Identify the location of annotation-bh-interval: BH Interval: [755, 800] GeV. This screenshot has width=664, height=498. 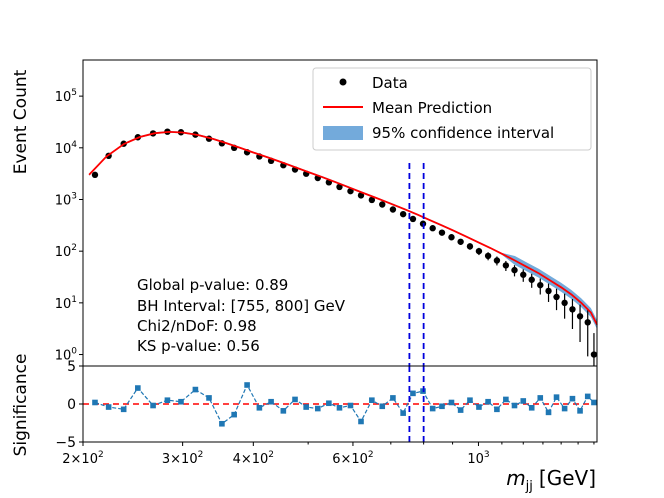
(241, 306).